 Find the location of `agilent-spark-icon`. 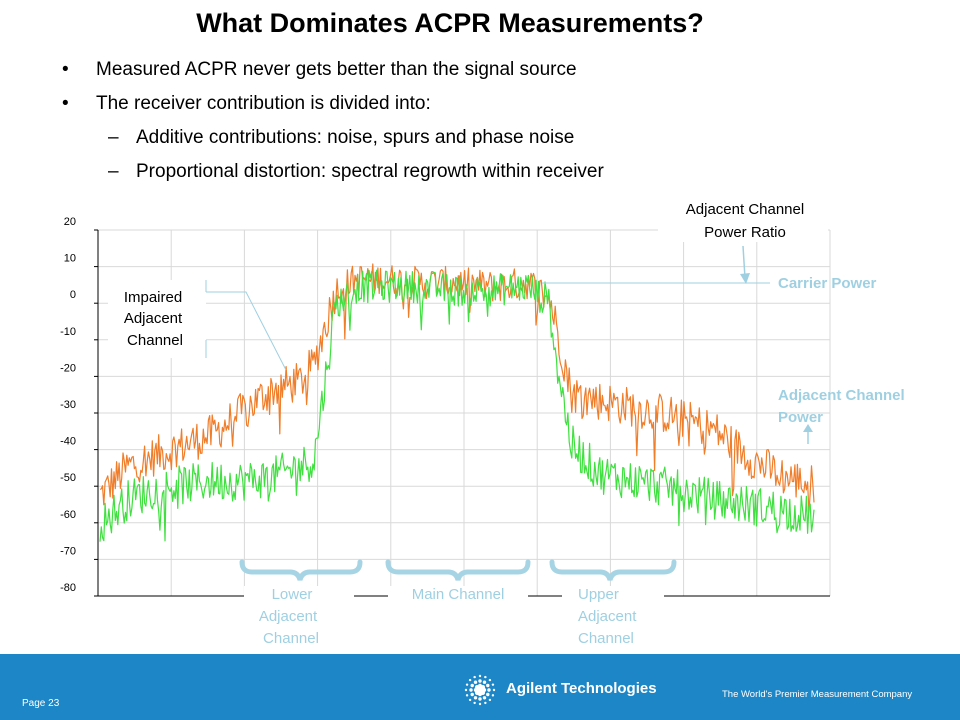

agilent-spark-icon is located at coordinates (480, 690).